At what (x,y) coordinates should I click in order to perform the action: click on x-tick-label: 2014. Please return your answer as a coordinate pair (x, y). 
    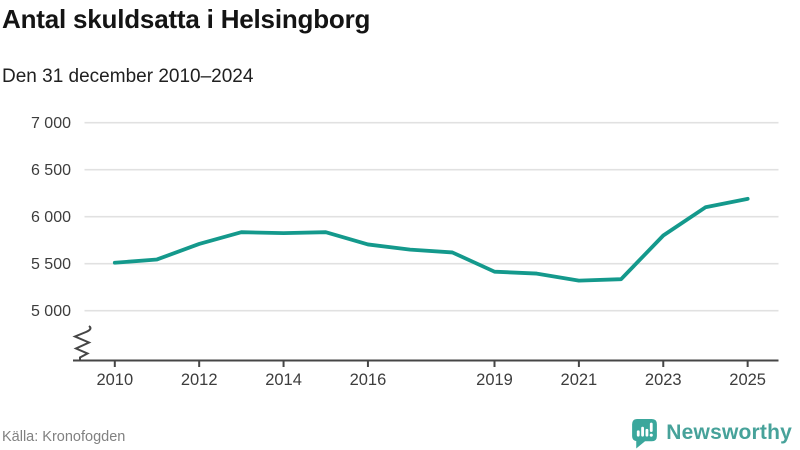
    Looking at the image, I should click on (283, 380).